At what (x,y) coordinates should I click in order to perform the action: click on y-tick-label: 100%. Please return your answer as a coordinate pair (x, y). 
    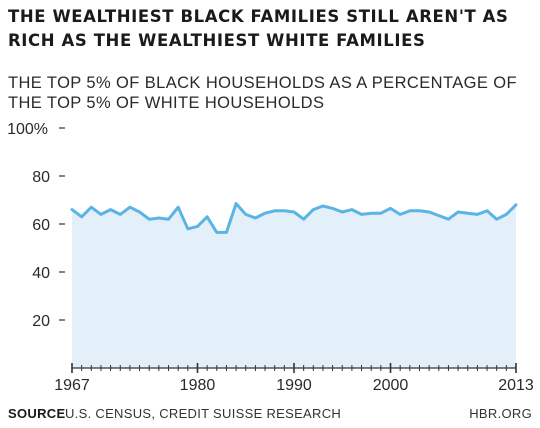
    Looking at the image, I should click on (27, 129).